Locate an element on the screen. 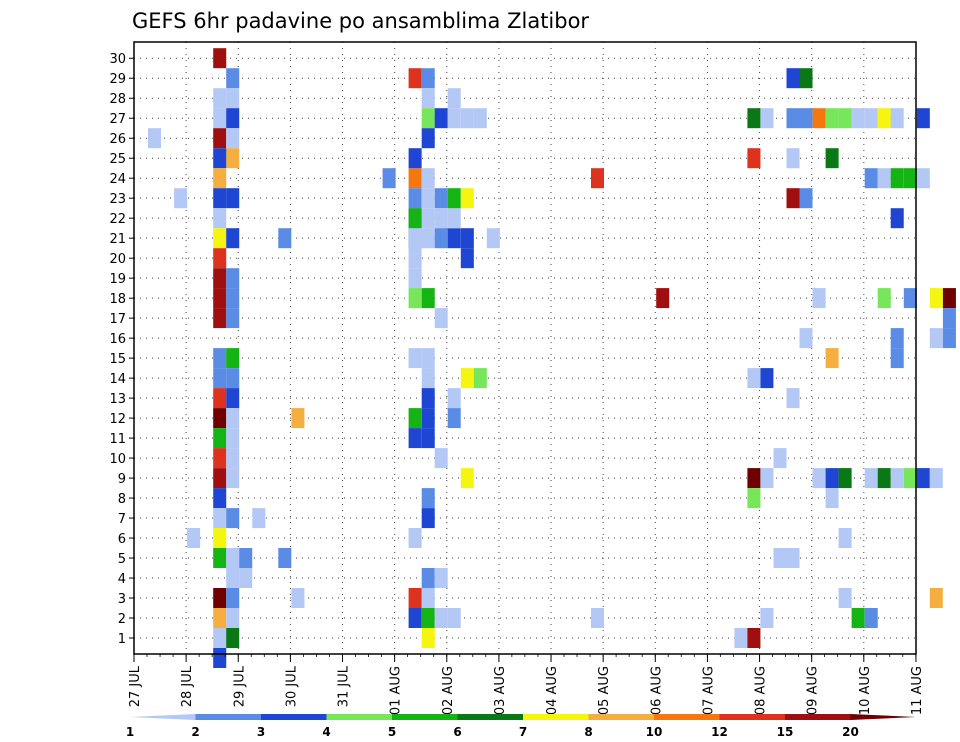 The width and height of the screenshot is (960, 742). x-tick-label: 01 AUG is located at coordinates (396, 690).